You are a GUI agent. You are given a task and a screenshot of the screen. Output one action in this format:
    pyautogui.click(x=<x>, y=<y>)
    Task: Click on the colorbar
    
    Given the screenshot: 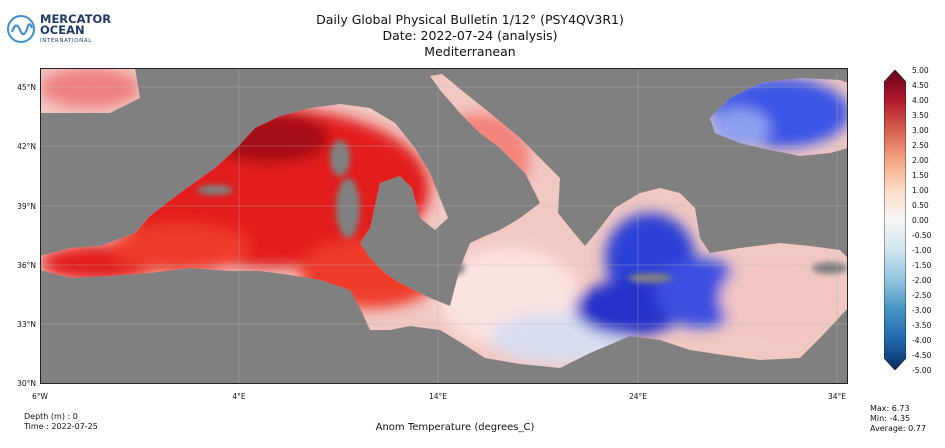 What is the action you would take?
    pyautogui.click(x=895, y=220)
    